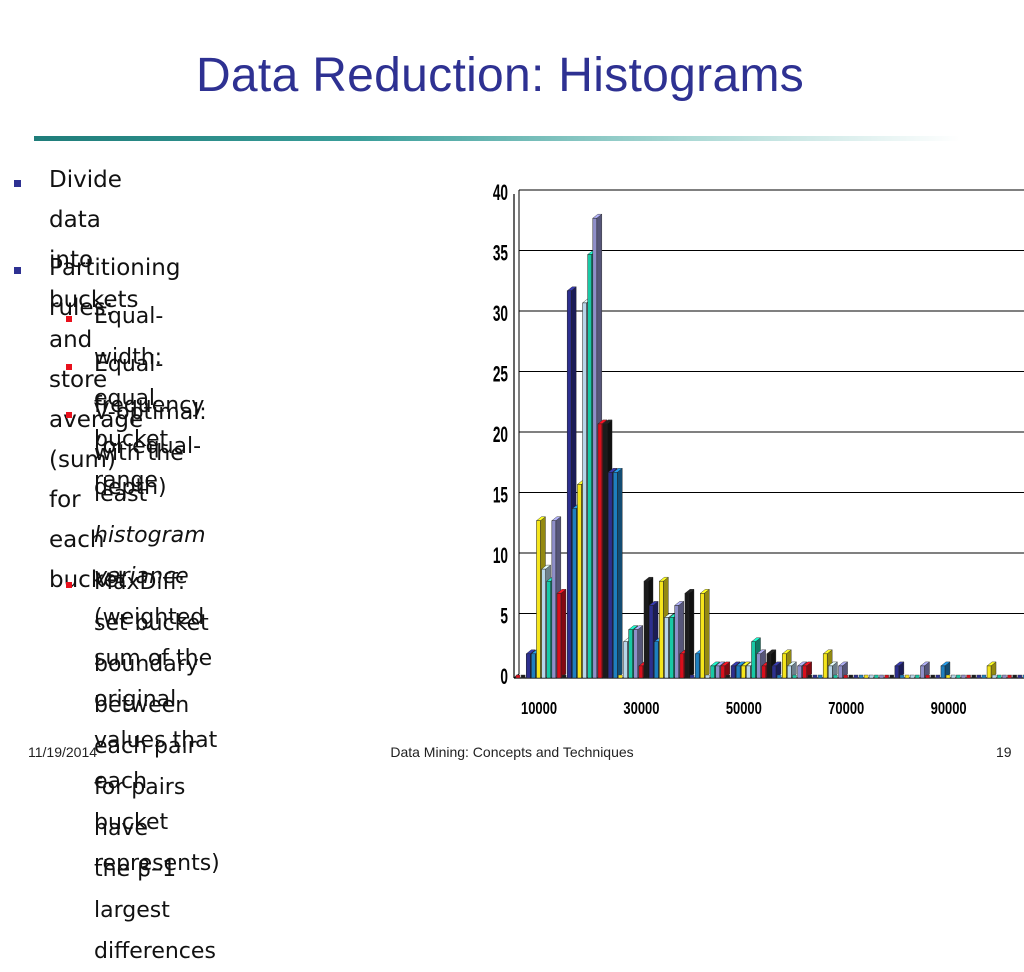 The image size is (1024, 972). What do you see at coordinates (1004, 752) in the screenshot?
I see `footer-page-number: 19` at bounding box center [1004, 752].